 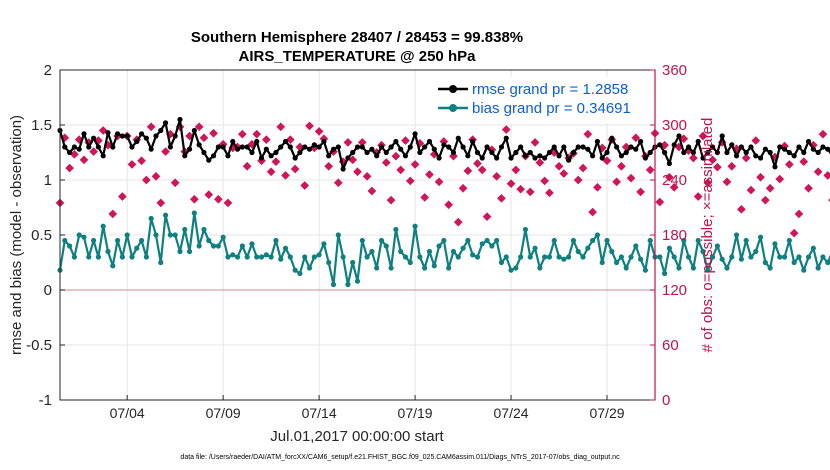 What do you see at coordinates (127, 413) in the screenshot?
I see `x-tick-label: 07/04` at bounding box center [127, 413].